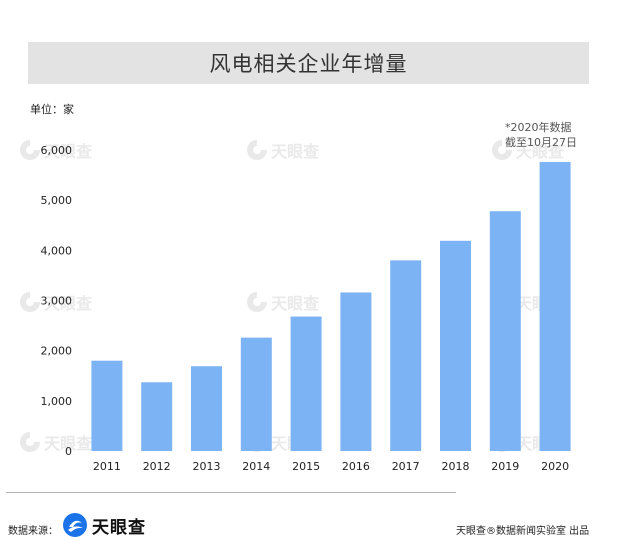  Describe the element at coordinates (505, 331) in the screenshot. I see `bar-2019` at that location.